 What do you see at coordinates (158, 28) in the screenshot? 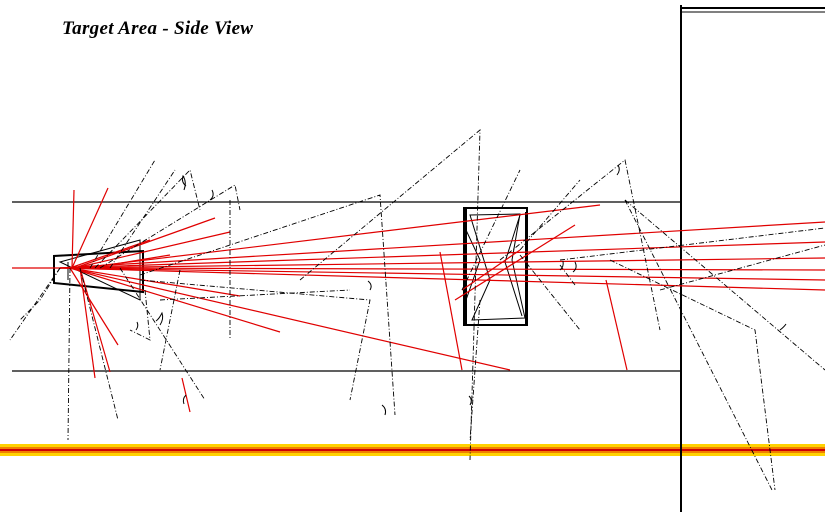
I see `view-title: Target Area - Side View` at bounding box center [158, 28].